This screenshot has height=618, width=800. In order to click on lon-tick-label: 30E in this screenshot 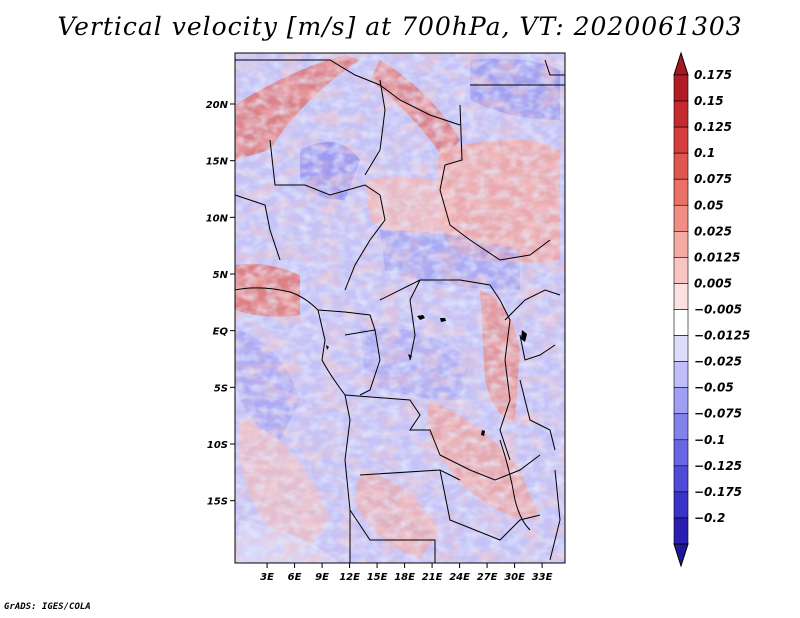, I will do `click(514, 577)`.